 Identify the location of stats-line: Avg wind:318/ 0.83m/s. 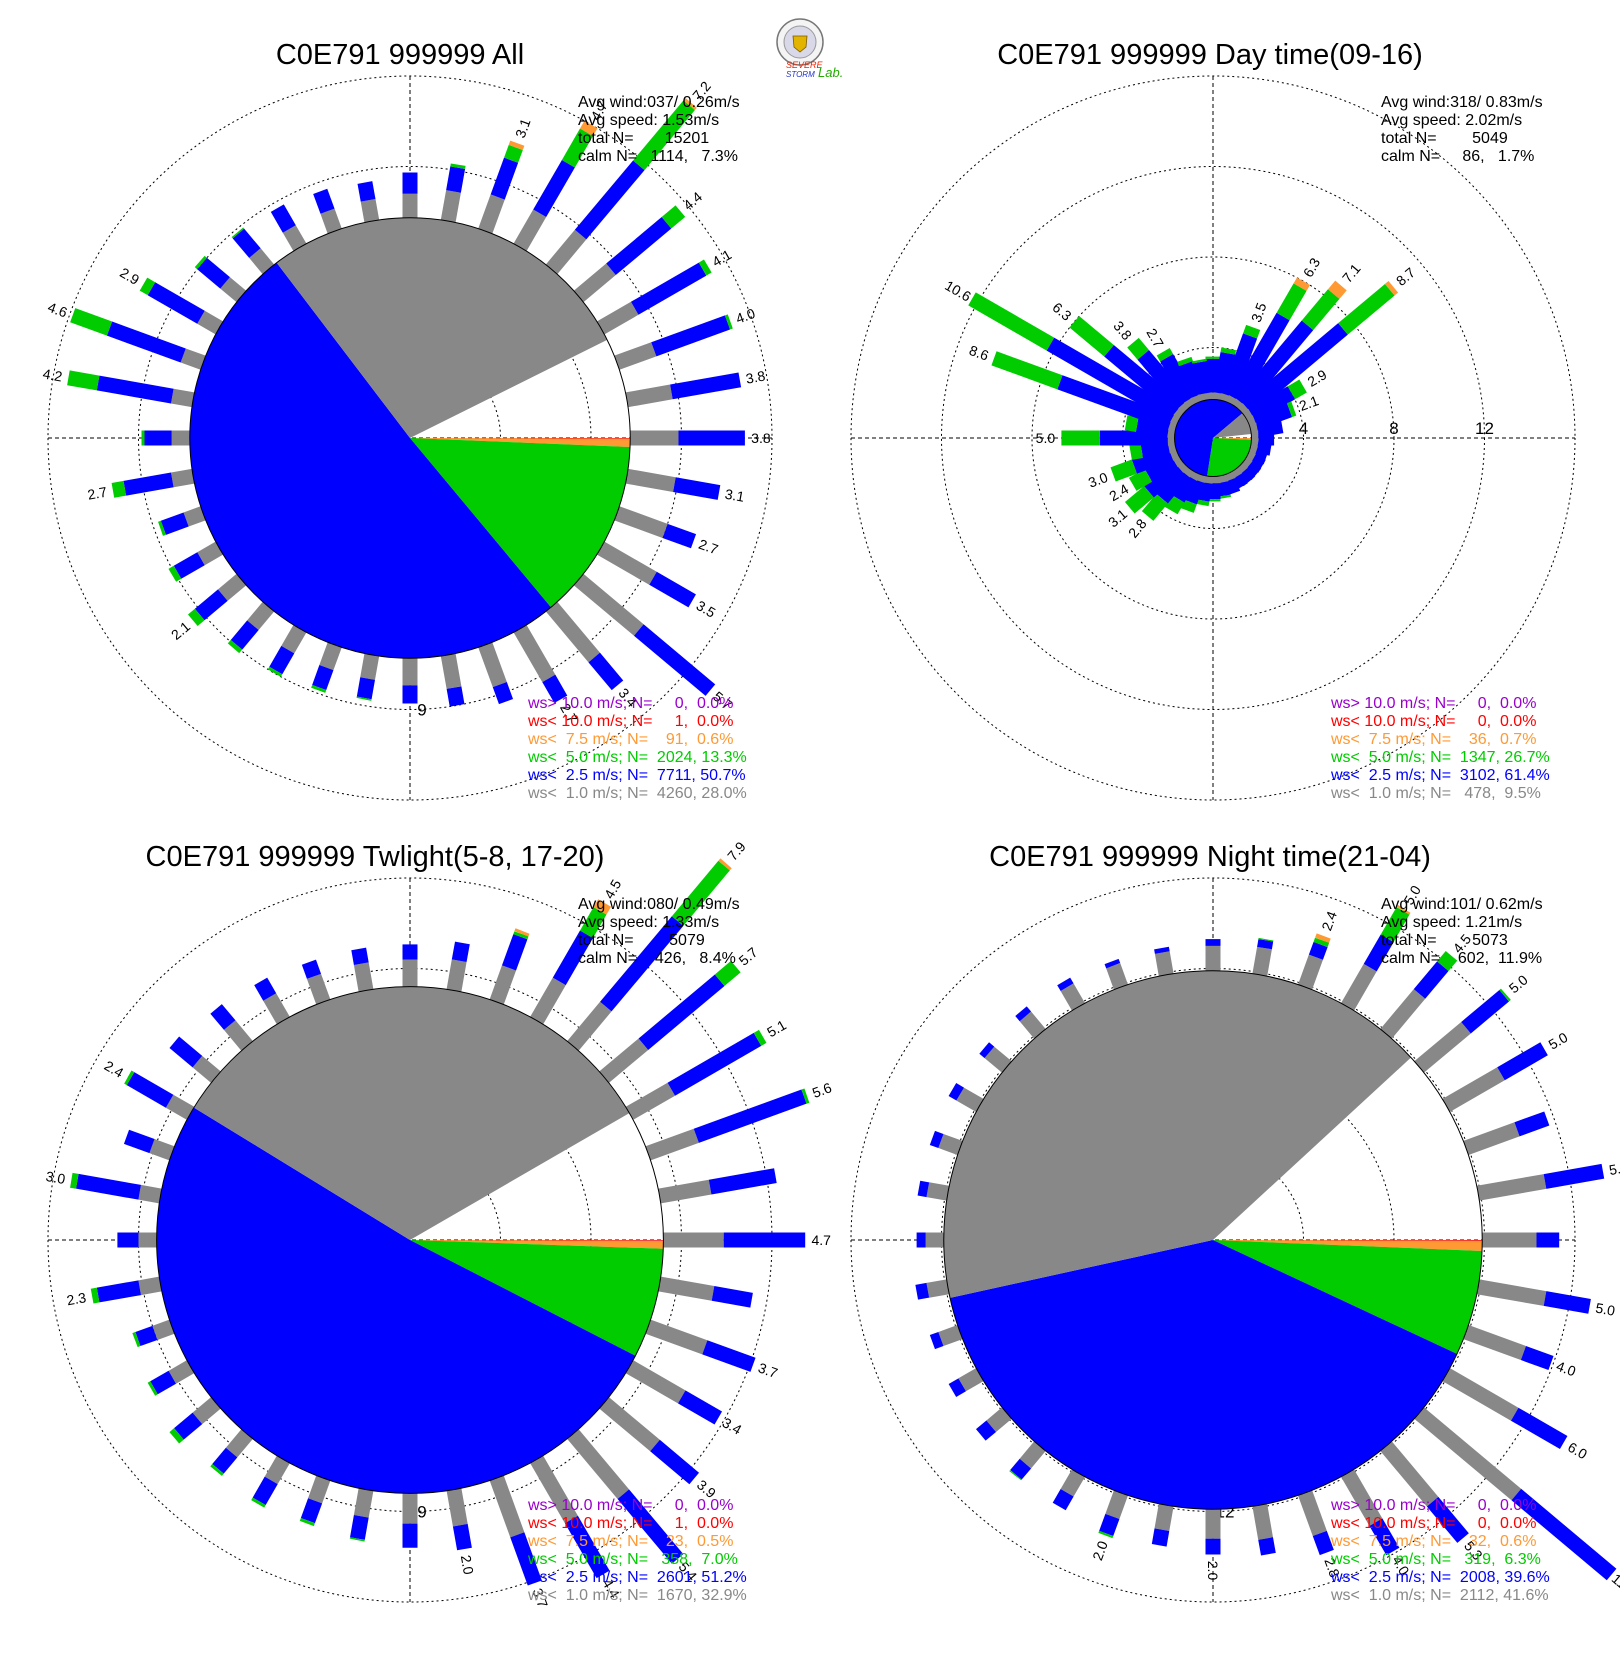
(1462, 102).